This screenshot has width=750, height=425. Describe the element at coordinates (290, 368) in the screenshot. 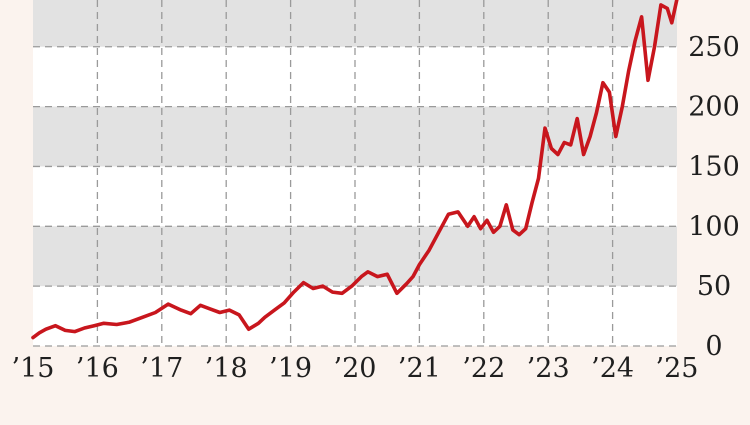

I see `x-tick-label: ’19` at that location.